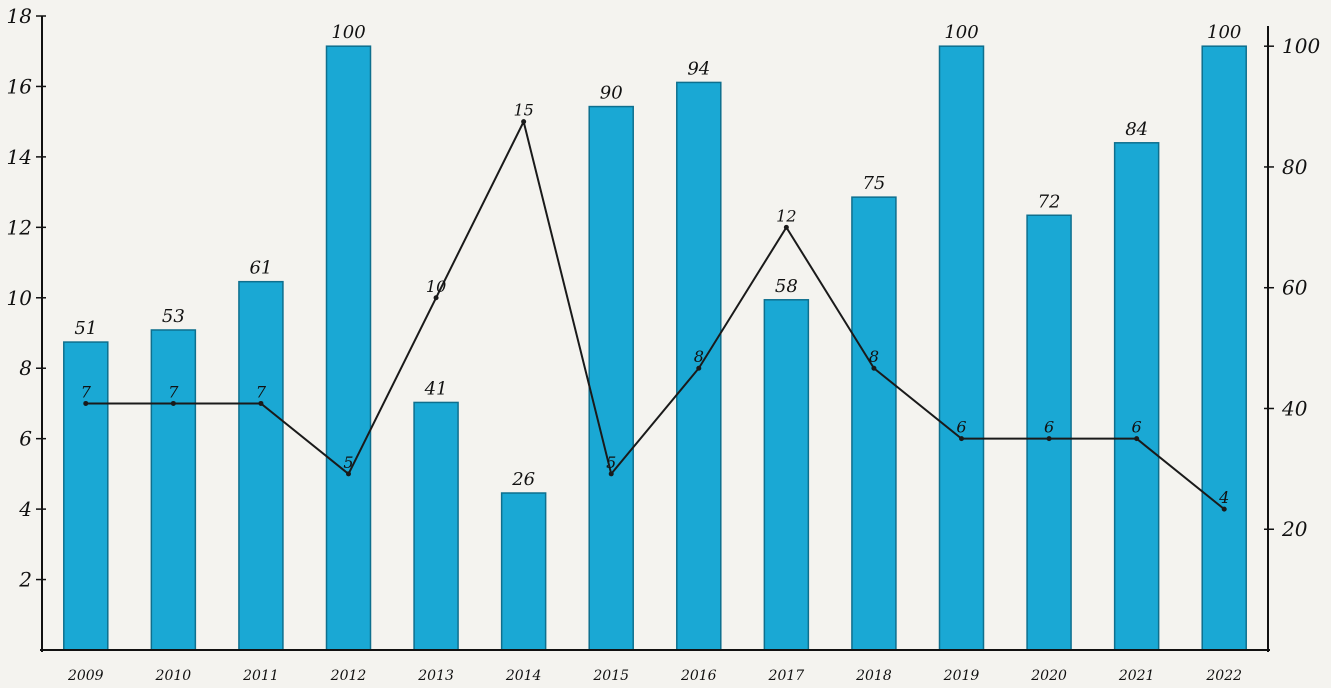 The image size is (1331, 688). I want to click on bar-label-2016: 94, so click(698, 68).